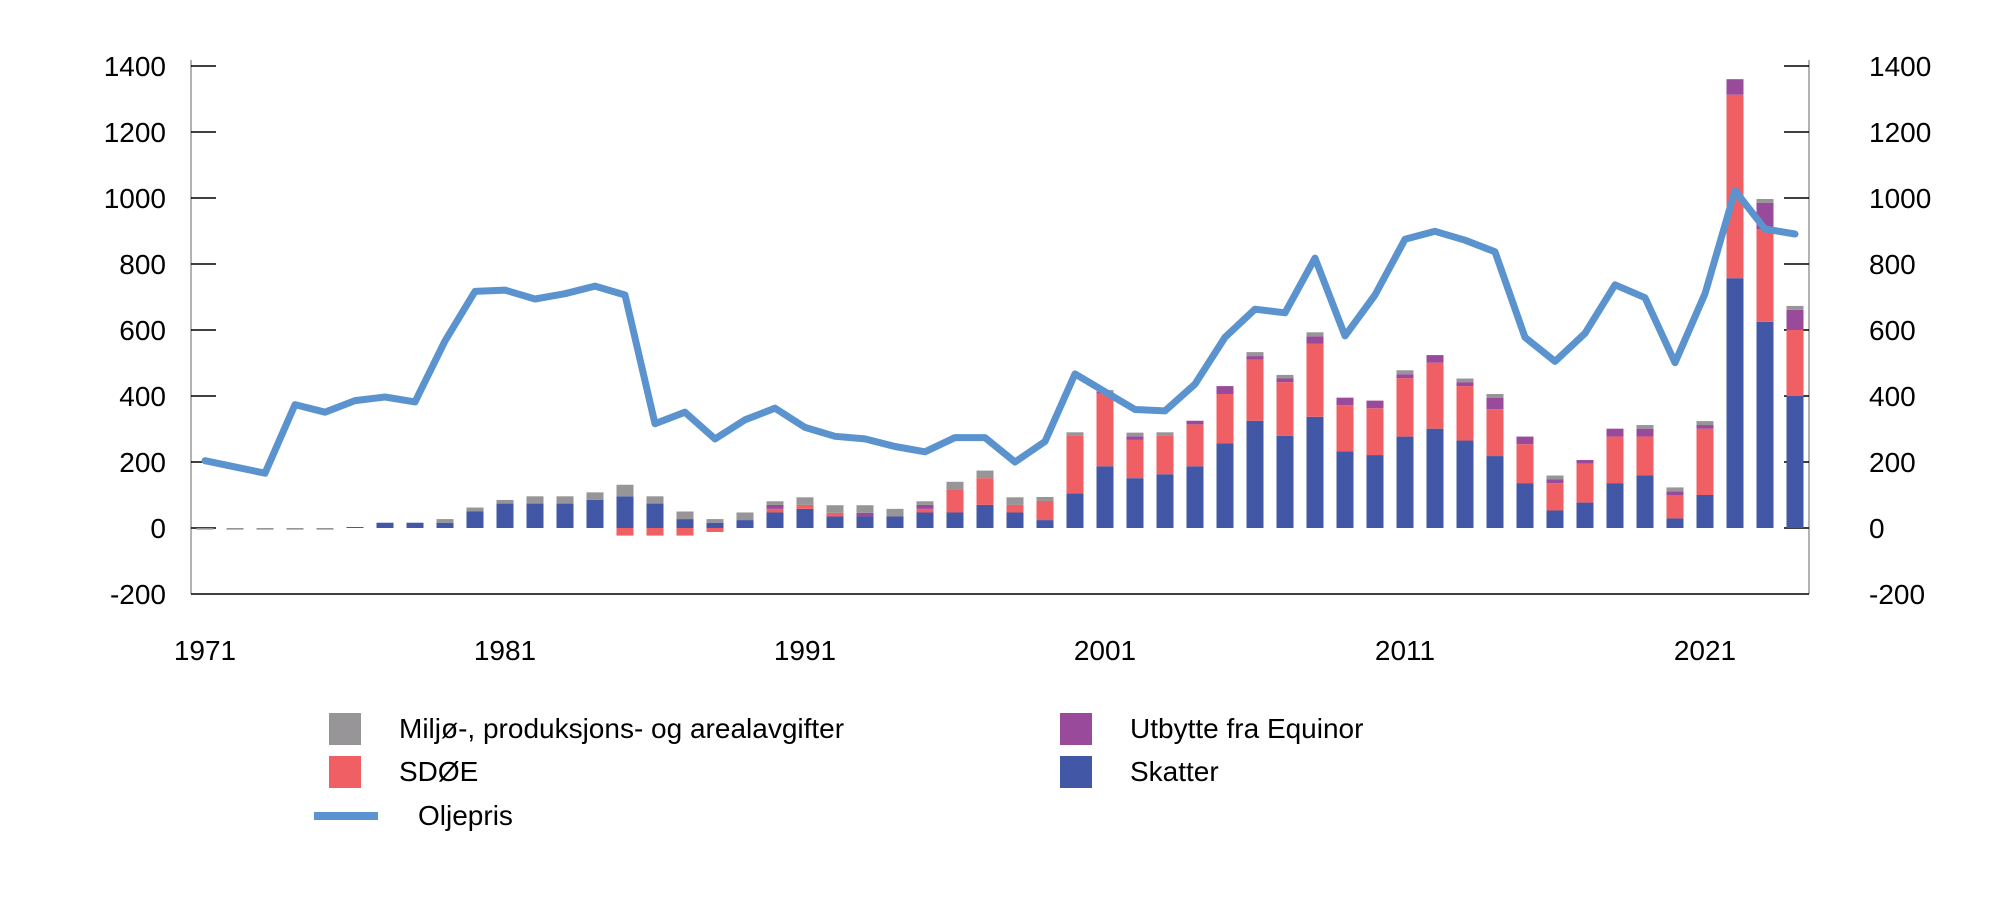 The image size is (2000, 908). What do you see at coordinates (1495, 403) in the screenshot?
I see `bar-utbytte-fra-equinor-2014` at bounding box center [1495, 403].